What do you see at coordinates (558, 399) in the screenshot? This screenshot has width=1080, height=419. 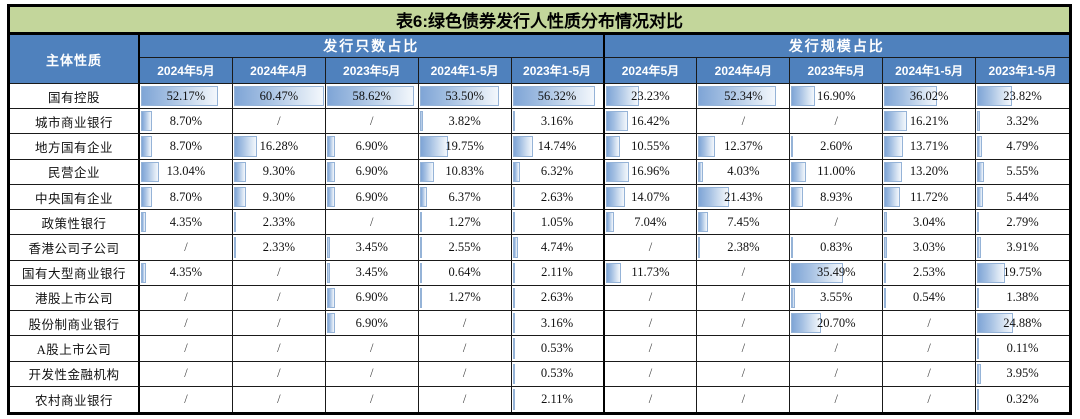 I see `data-cell: 2.11%` at bounding box center [558, 399].